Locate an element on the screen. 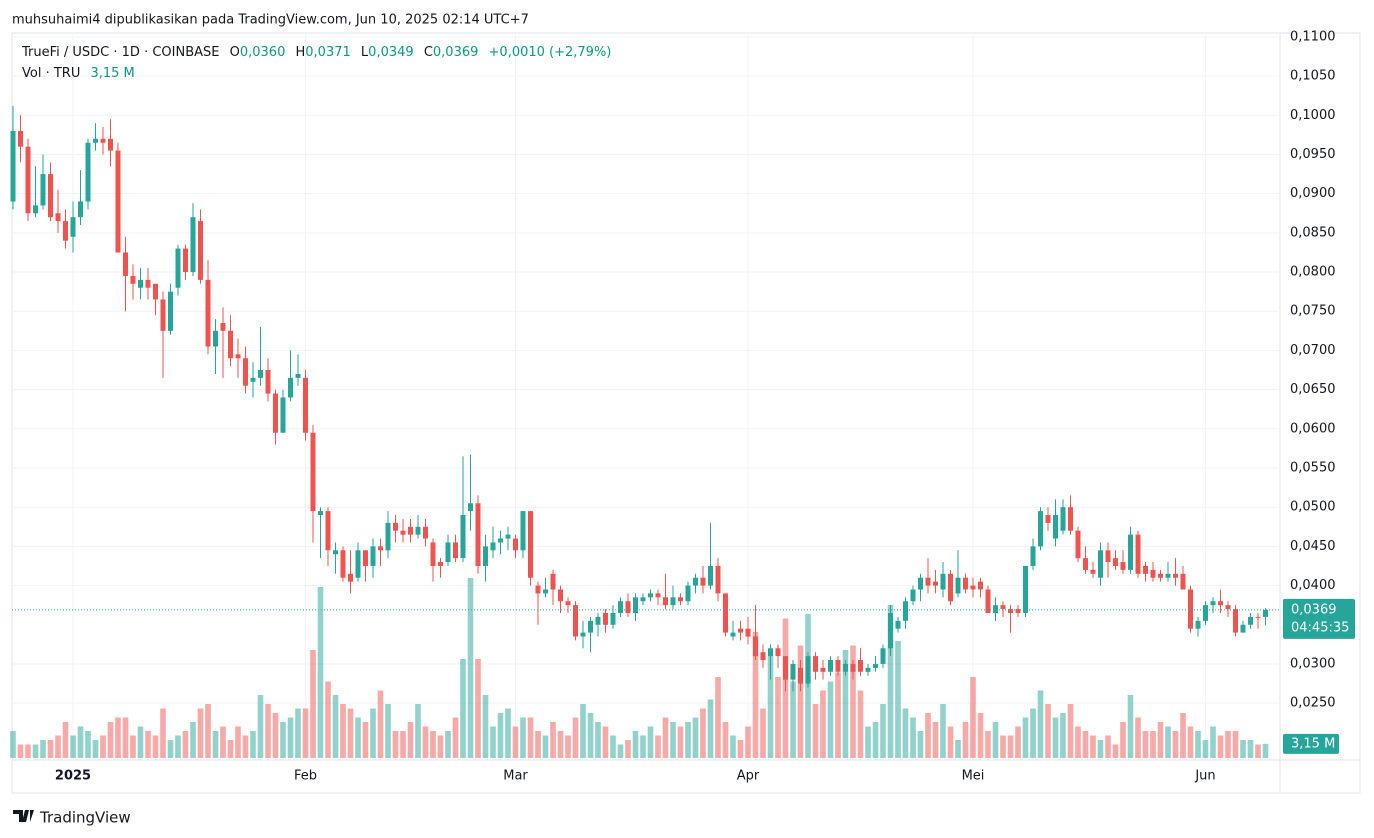 Image resolution: width=1374 pixels, height=838 pixels. ohlc-value: 0,0360 is located at coordinates (262, 52).